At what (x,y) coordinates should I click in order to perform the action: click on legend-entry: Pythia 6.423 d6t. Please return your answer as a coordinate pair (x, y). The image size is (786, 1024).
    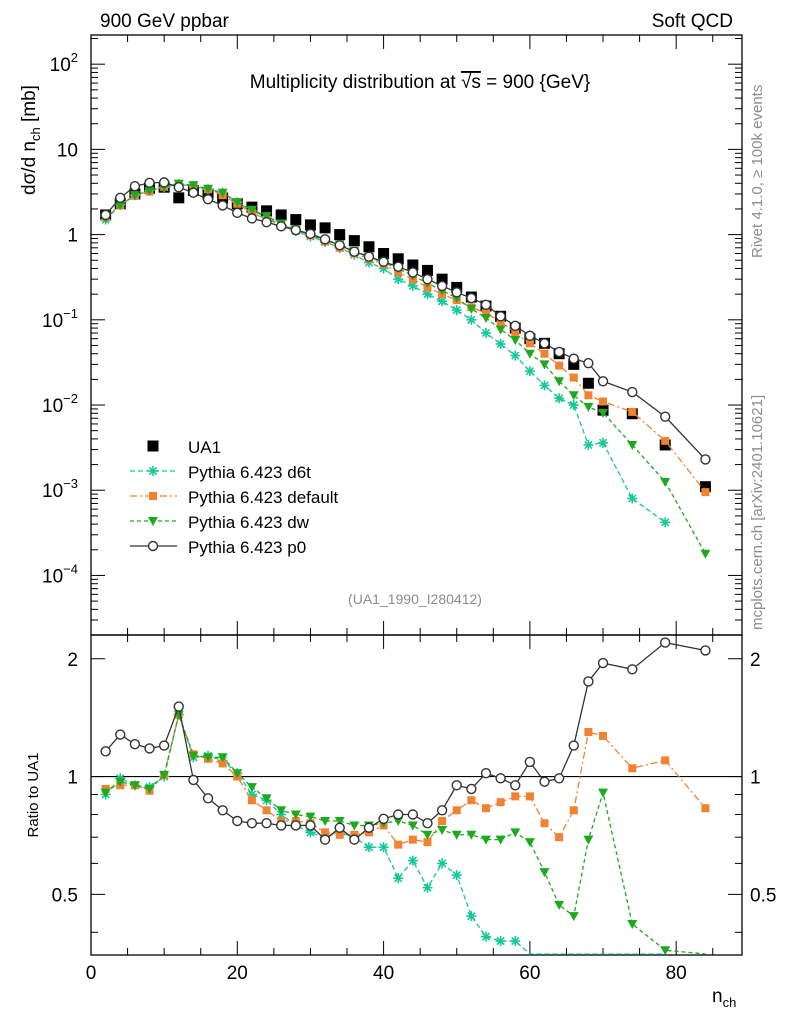
    Looking at the image, I should click on (220, 472).